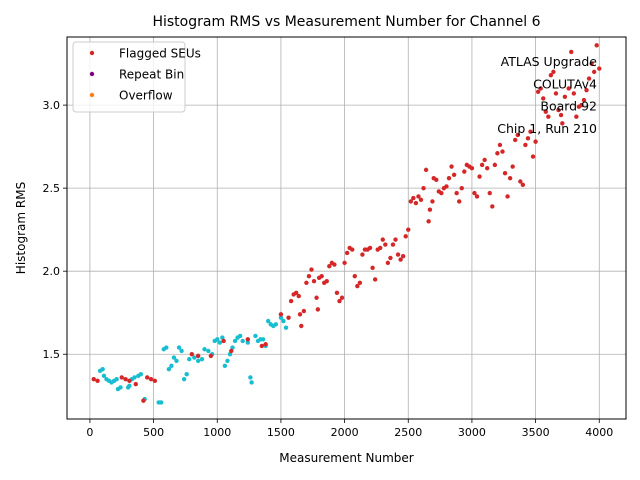 The height and width of the screenshot is (480, 640). Describe the element at coordinates (408, 432) in the screenshot. I see `x-tick-label: 2500` at that location.